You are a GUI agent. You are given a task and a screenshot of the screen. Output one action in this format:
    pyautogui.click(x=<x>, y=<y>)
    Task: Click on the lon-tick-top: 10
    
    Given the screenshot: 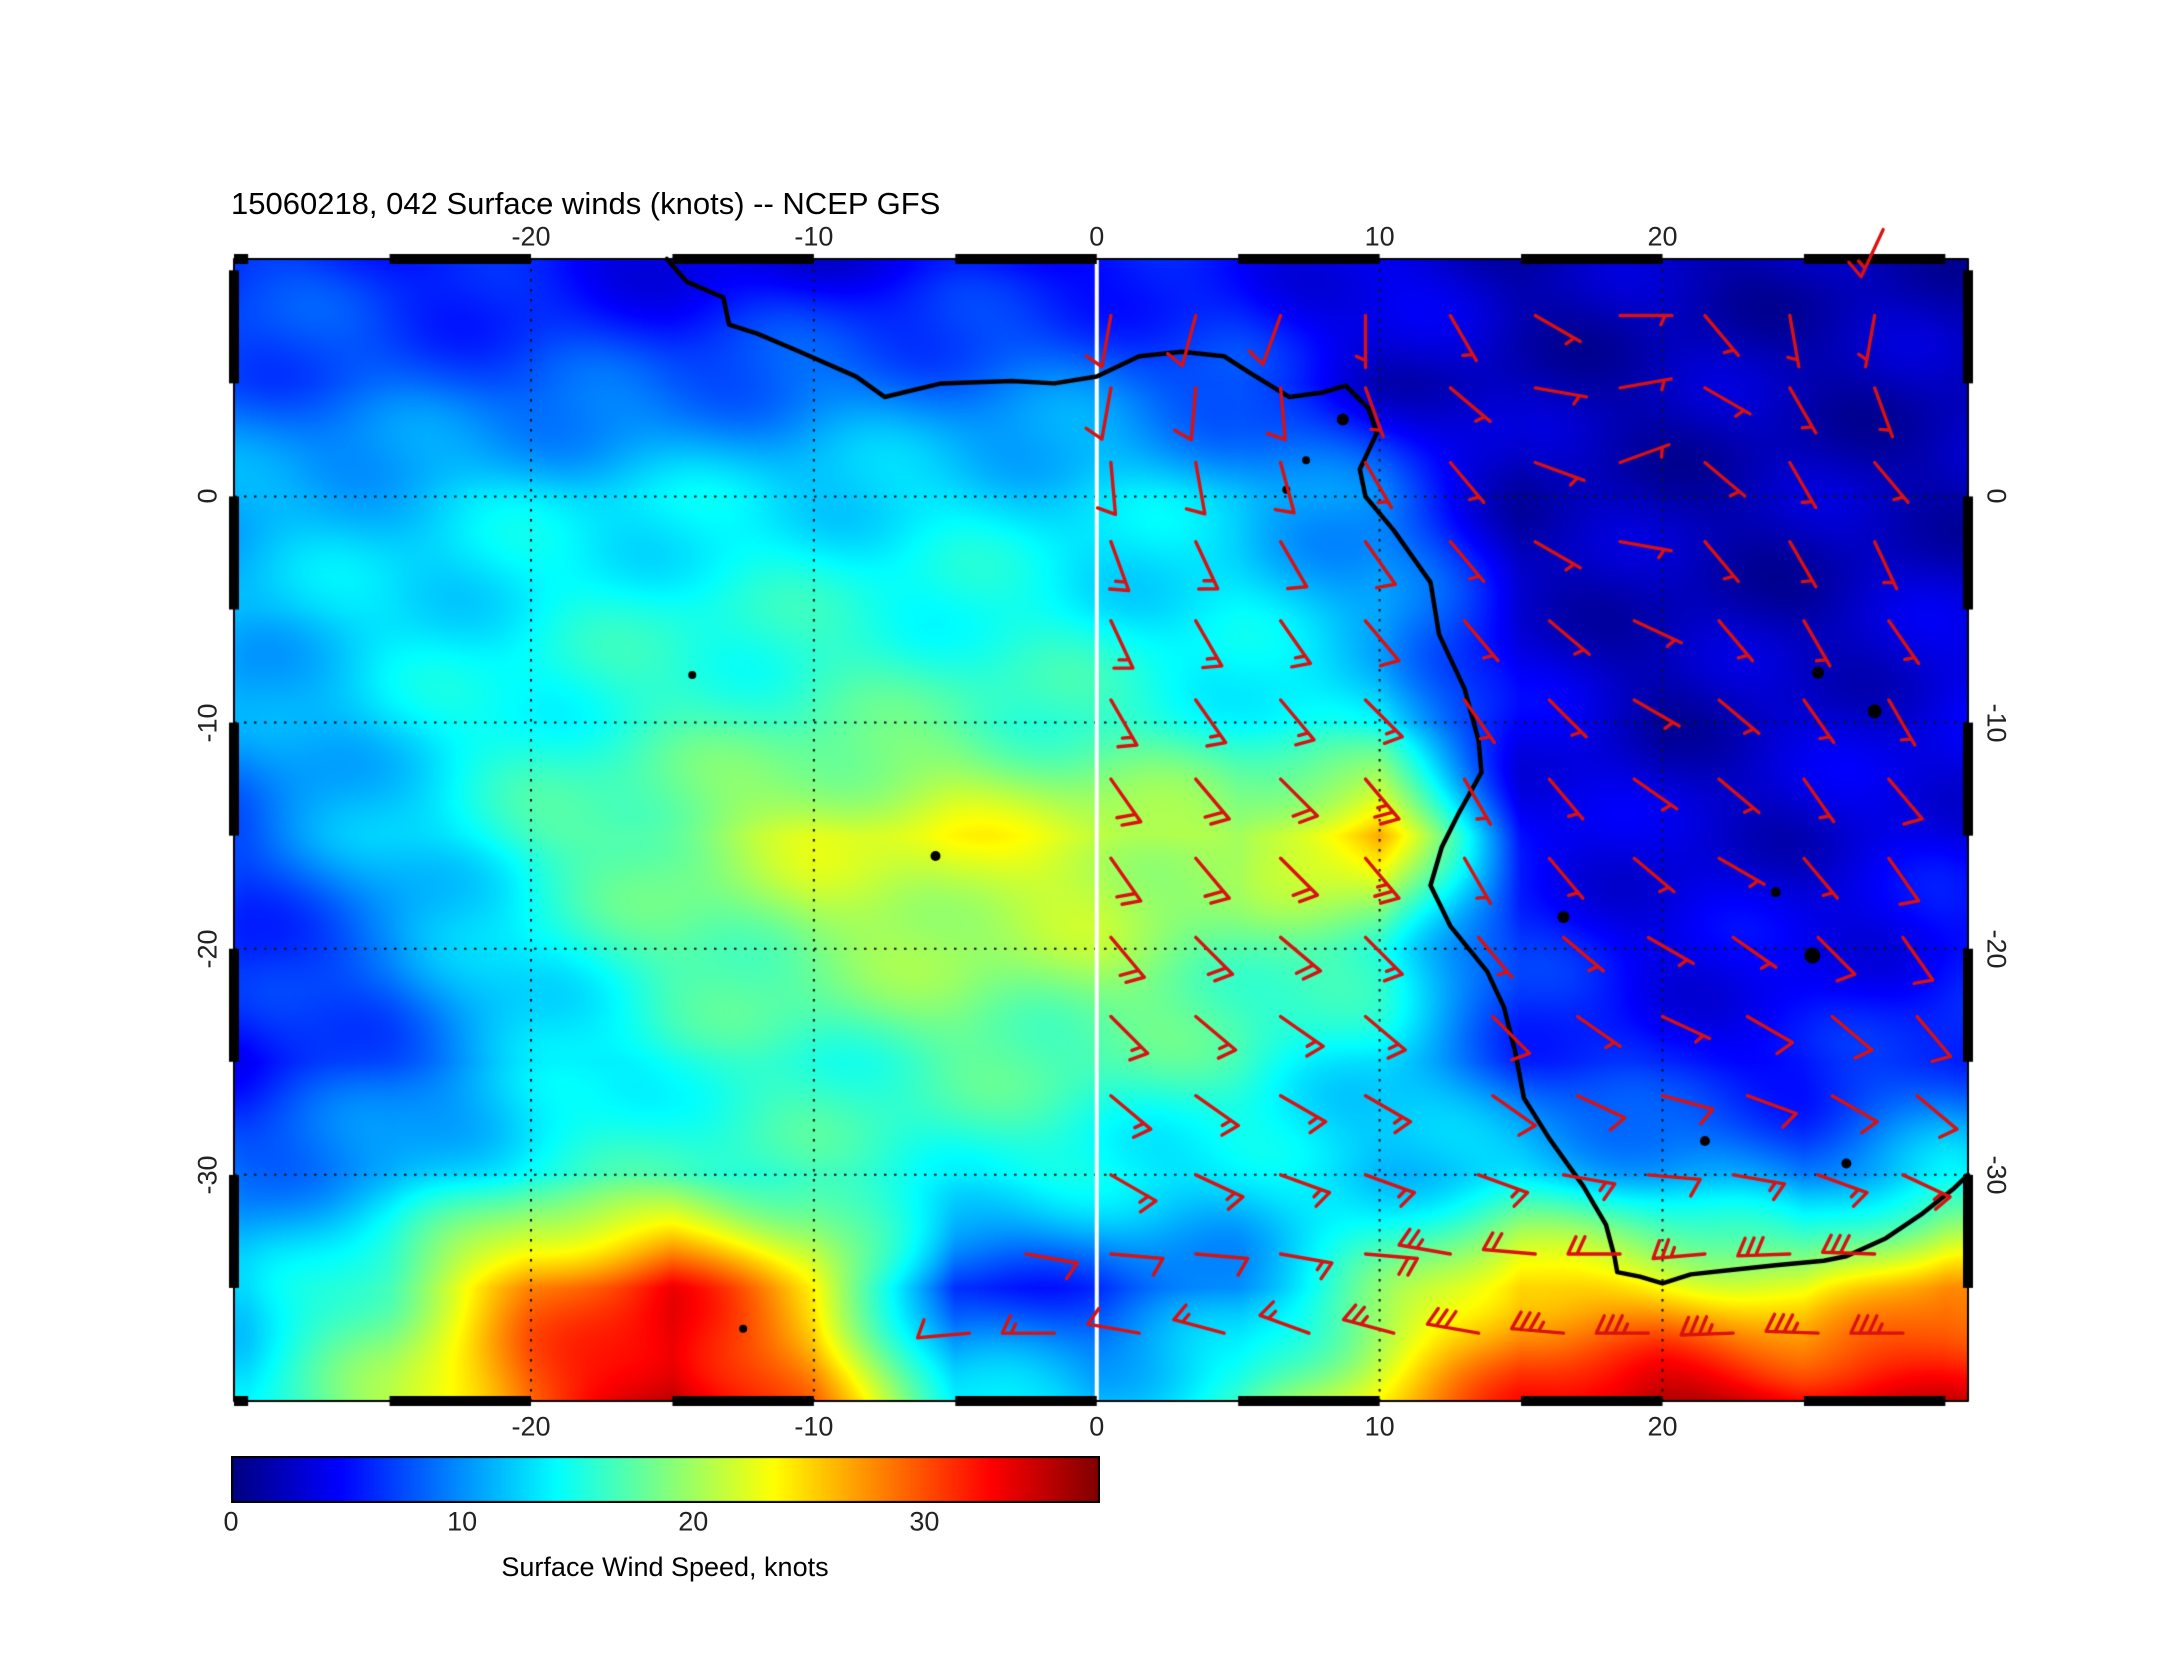 What is the action you would take?
    pyautogui.click(x=1379, y=236)
    